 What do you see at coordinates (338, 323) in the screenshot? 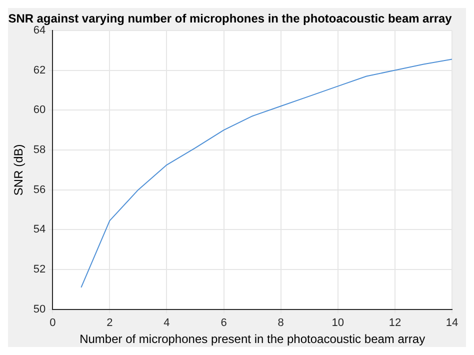
I see `x-tick-label: 10` at bounding box center [338, 323].